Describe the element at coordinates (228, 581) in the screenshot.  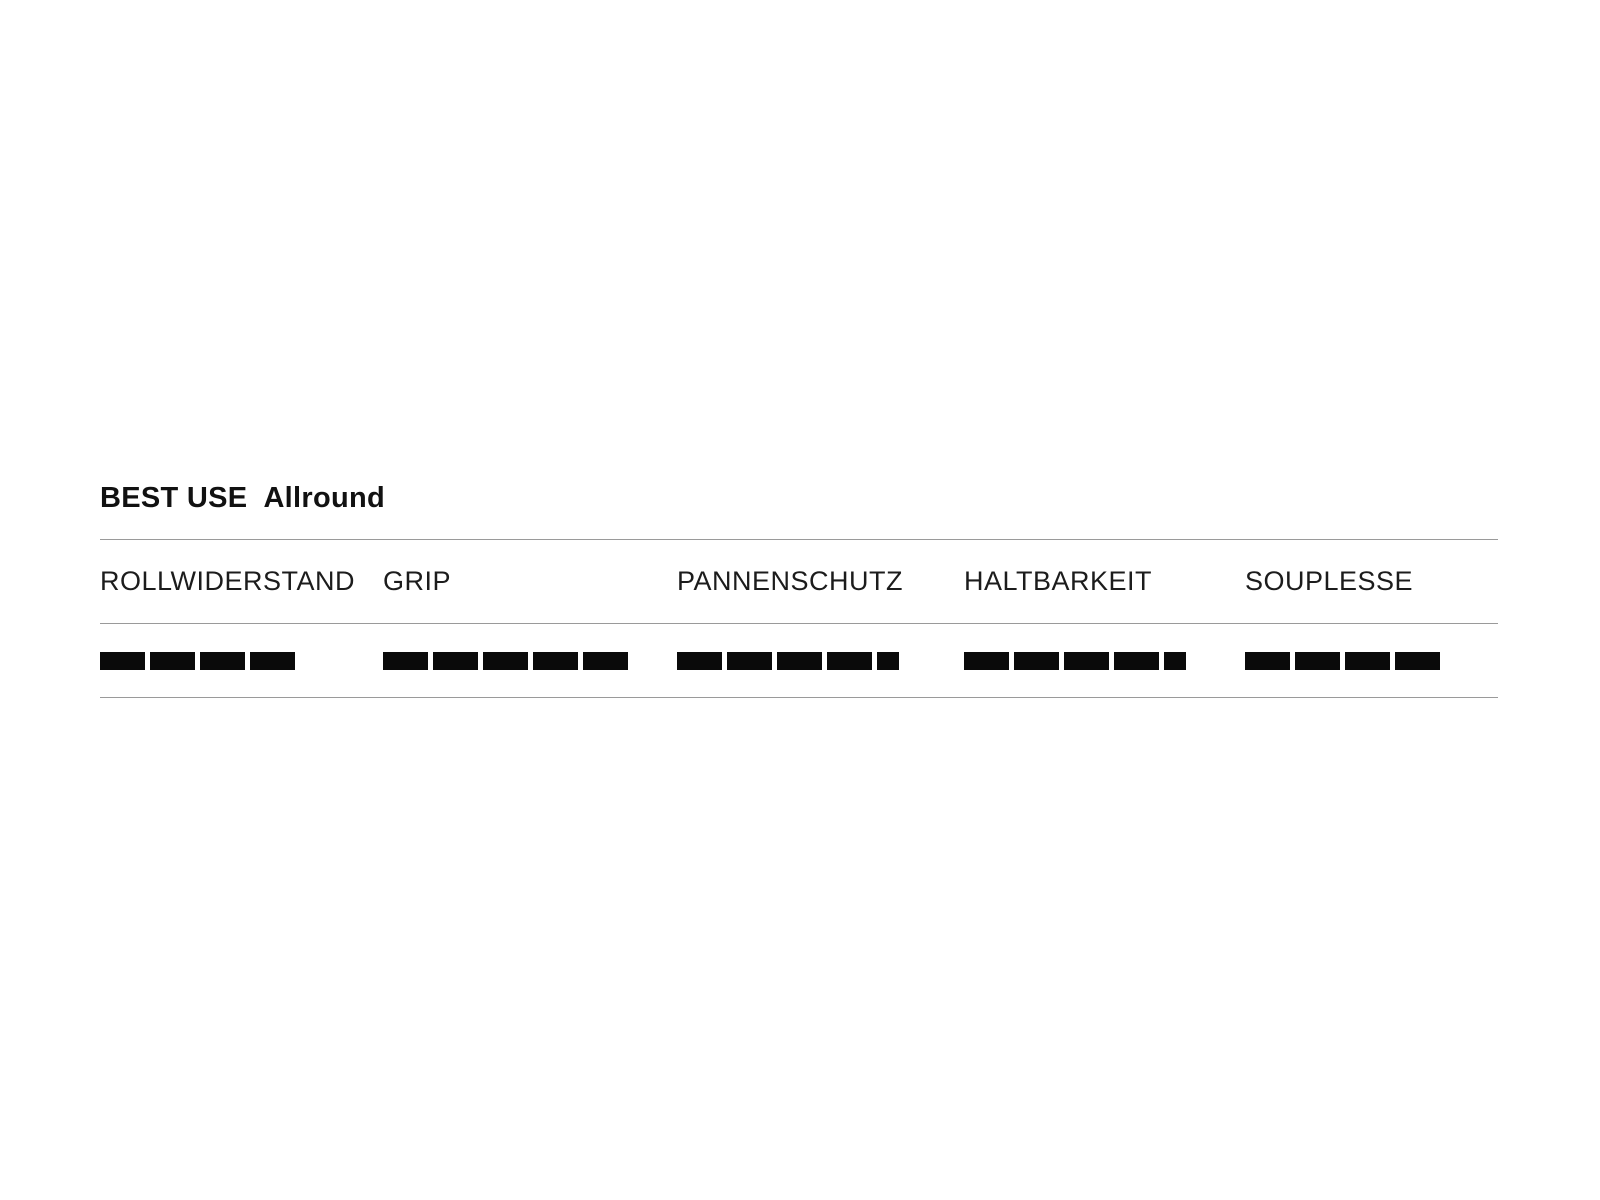
I see `rating-label-rollwiderstand: ROLLWIDERSTAND` at that location.